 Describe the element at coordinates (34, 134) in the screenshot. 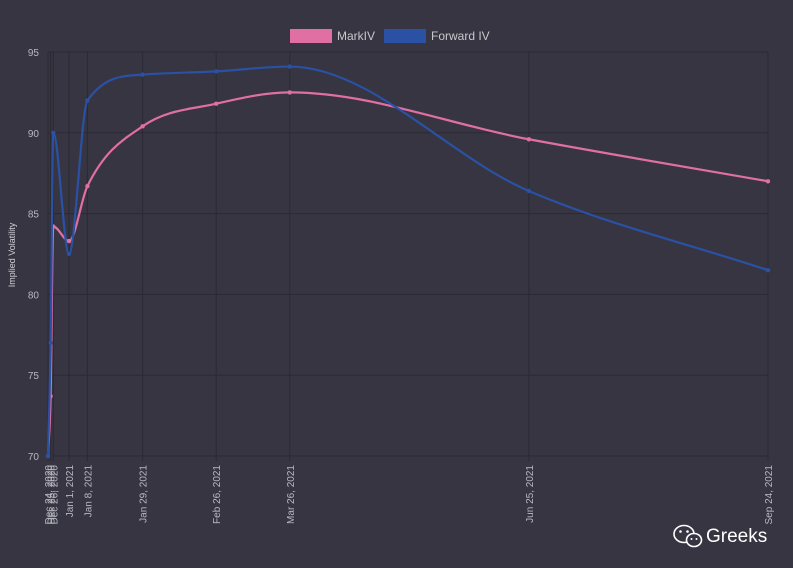

I see `y-tick-label: 90` at that location.